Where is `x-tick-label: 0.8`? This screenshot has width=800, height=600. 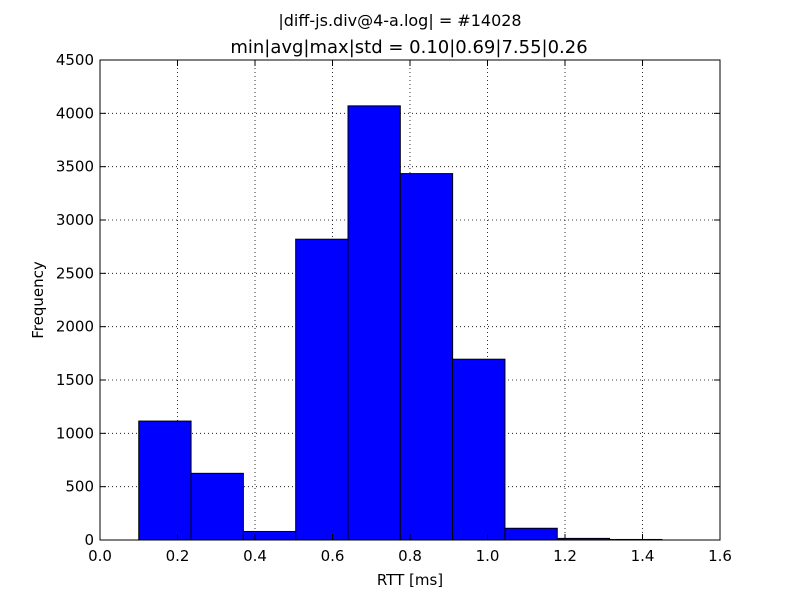
x-tick-label: 0.8 is located at coordinates (410, 556).